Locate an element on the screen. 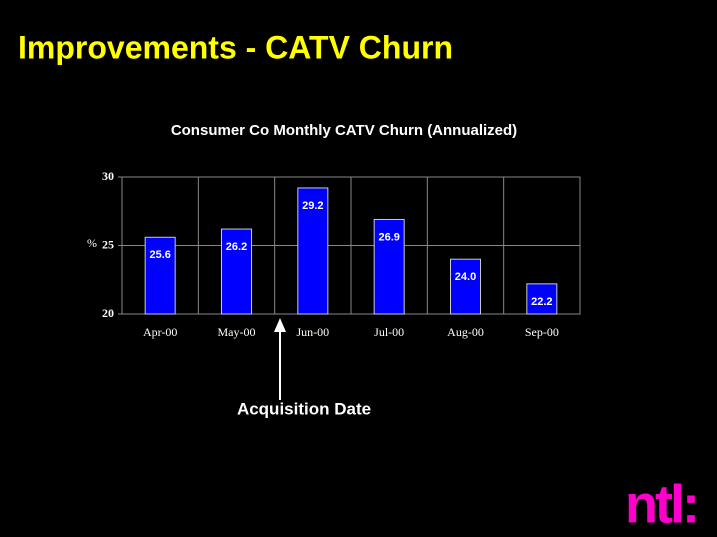 Image resolution: width=717 pixels, height=537 pixels. x-tick-label: Jul-00 is located at coordinates (389, 332).